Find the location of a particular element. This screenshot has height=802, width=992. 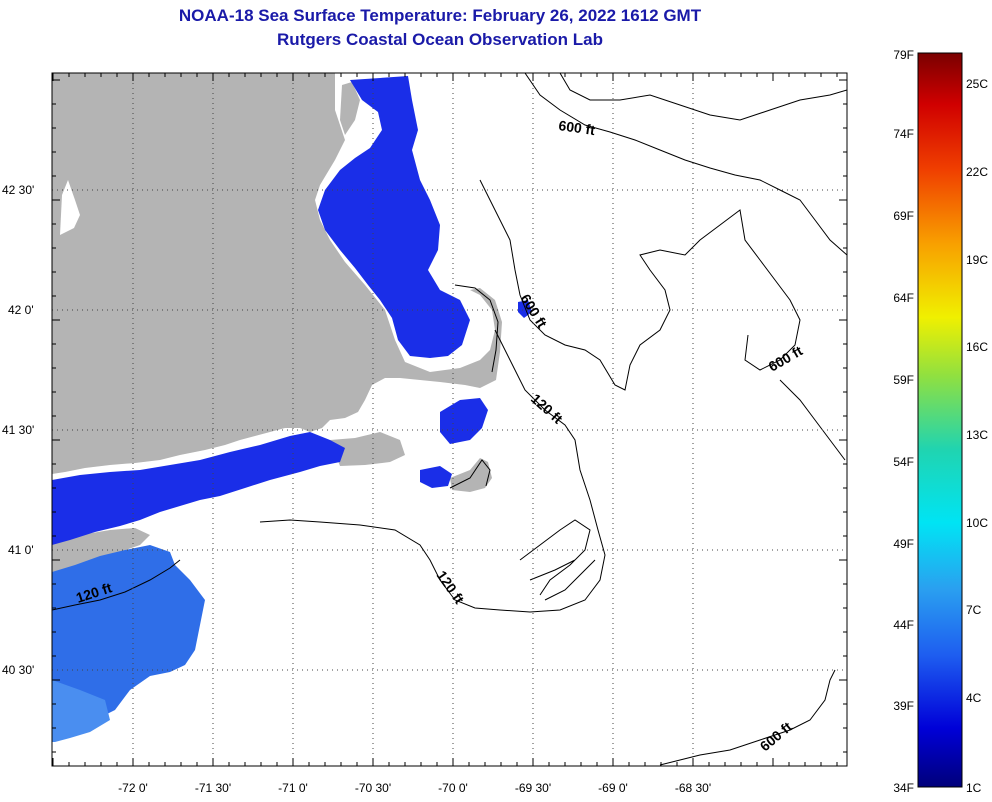

contour-600ft-east is located at coordinates (812, 420).